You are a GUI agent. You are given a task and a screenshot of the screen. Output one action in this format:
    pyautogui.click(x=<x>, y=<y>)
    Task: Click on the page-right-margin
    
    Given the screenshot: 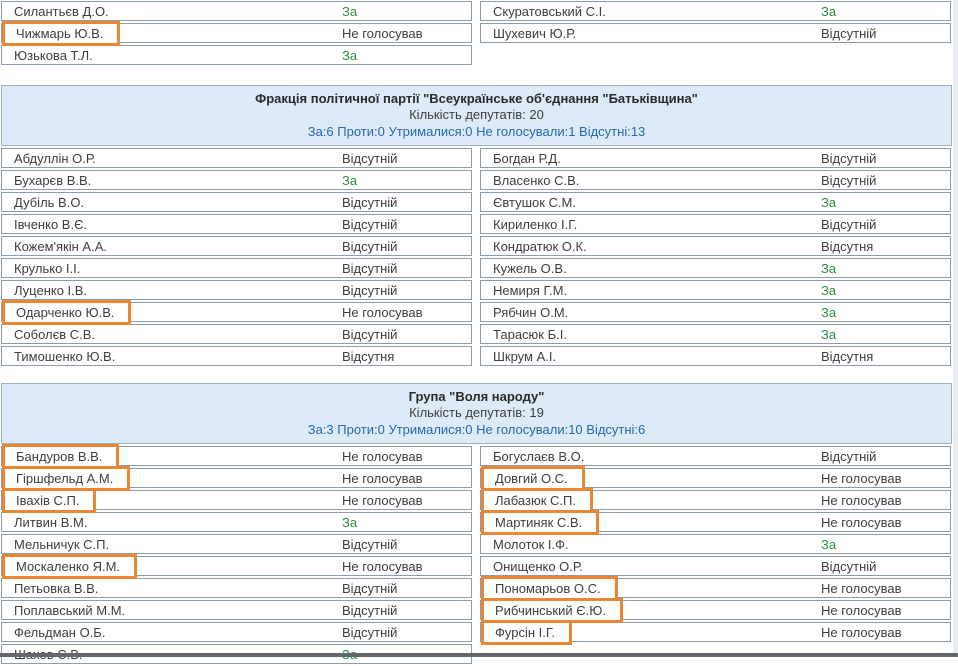 What is the action you would take?
    pyautogui.click(x=955, y=328)
    